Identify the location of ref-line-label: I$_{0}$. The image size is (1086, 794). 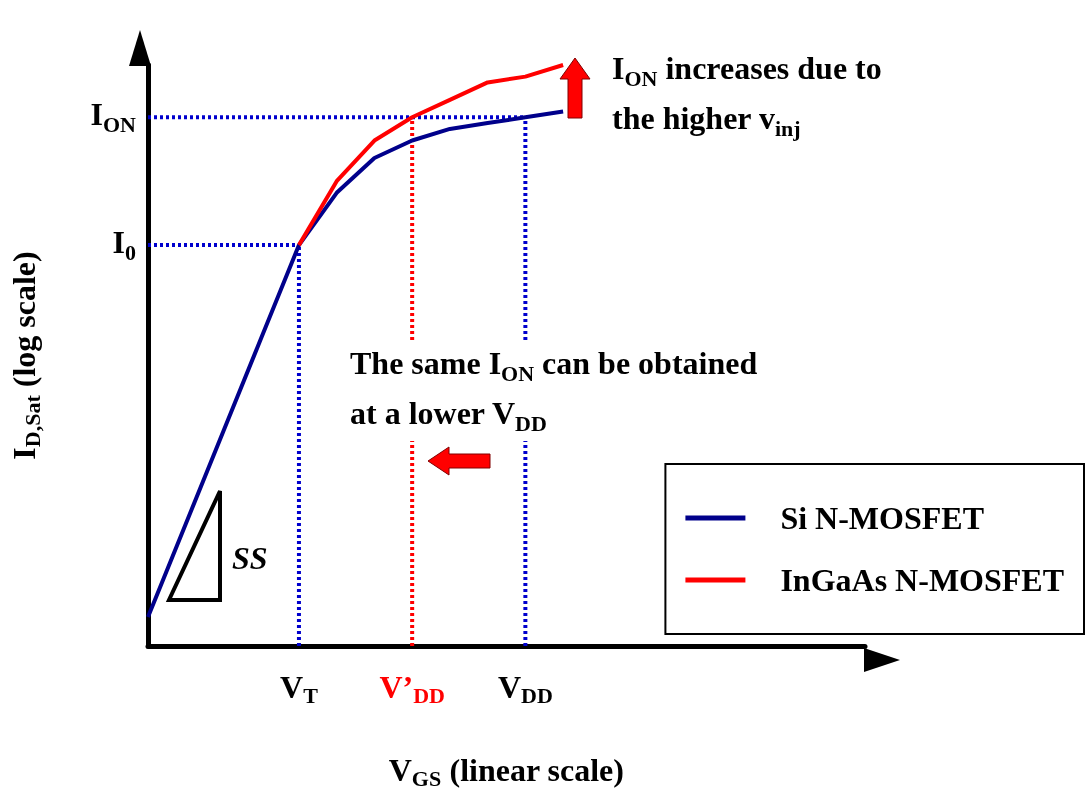
(124, 245).